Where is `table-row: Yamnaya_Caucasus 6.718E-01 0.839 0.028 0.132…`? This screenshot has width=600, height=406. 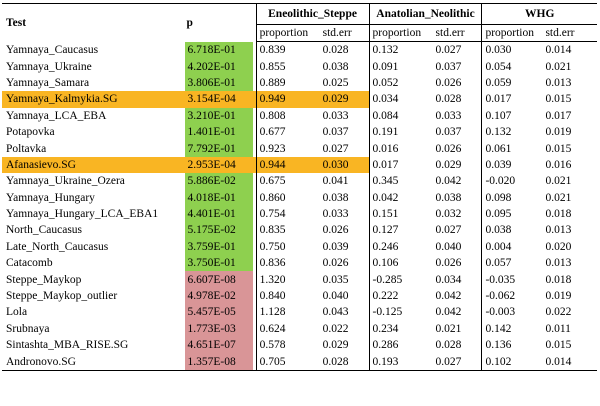
table-row: Yamnaya_Caucasus 6.718E-01 0.839 0.028 0.132… is located at coordinates (299, 50).